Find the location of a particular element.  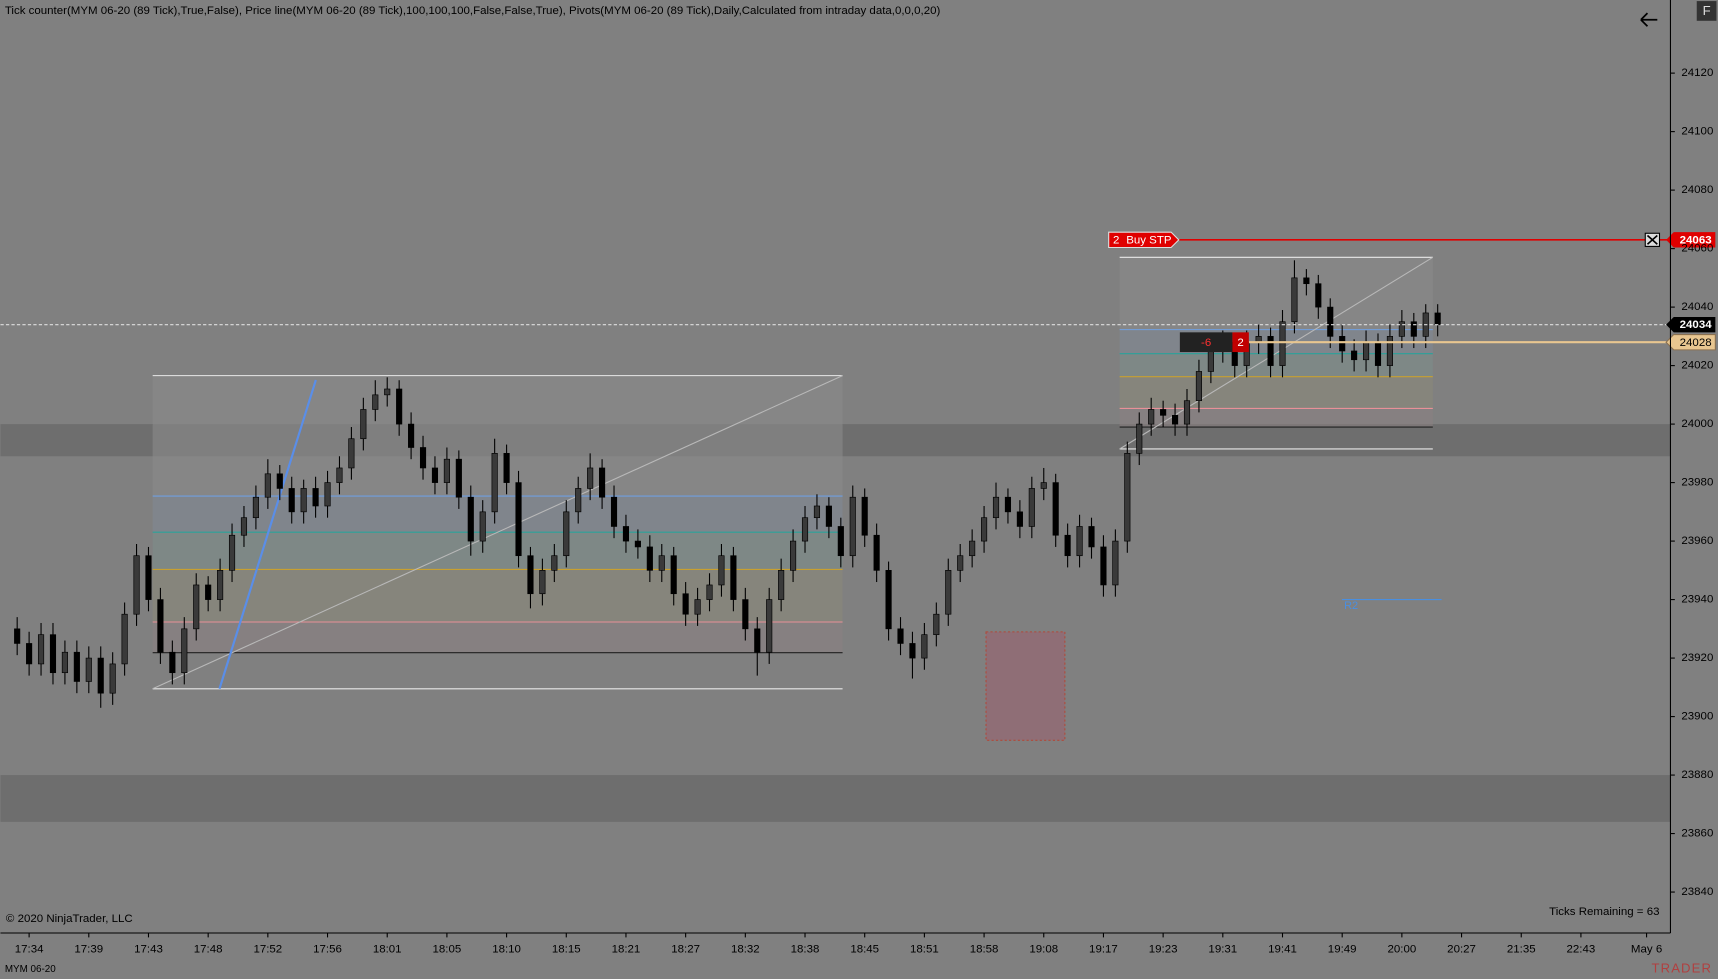

x-tick-label: 17:48 is located at coordinates (208, 949).